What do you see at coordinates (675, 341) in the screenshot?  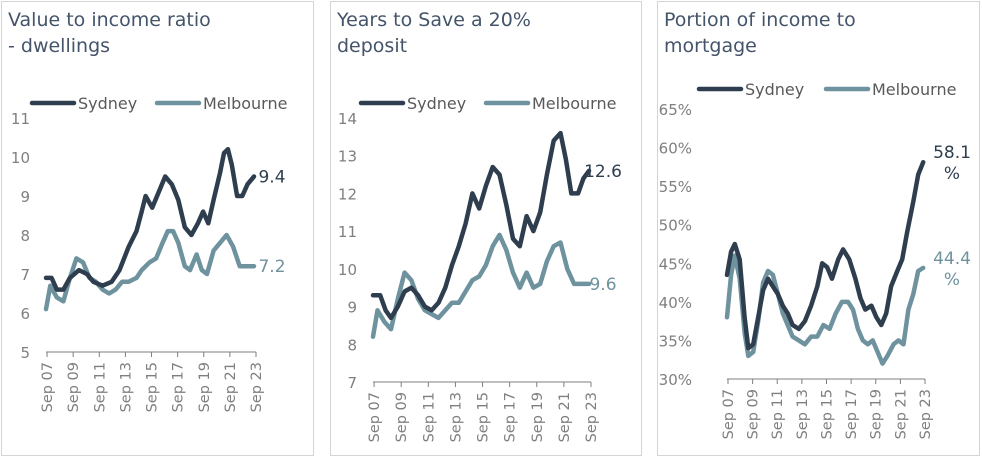 I see `y-tick-label: 35%` at bounding box center [675, 341].